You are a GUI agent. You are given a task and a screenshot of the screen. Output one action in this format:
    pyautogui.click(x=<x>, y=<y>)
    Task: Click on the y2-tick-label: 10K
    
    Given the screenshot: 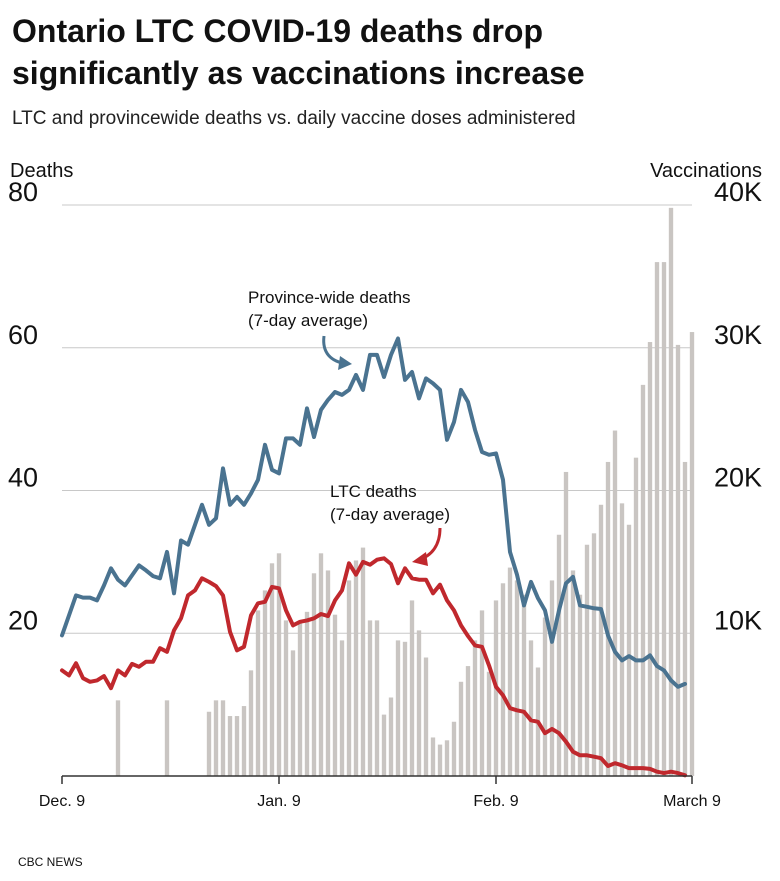 What is the action you would take?
    pyautogui.click(x=738, y=620)
    